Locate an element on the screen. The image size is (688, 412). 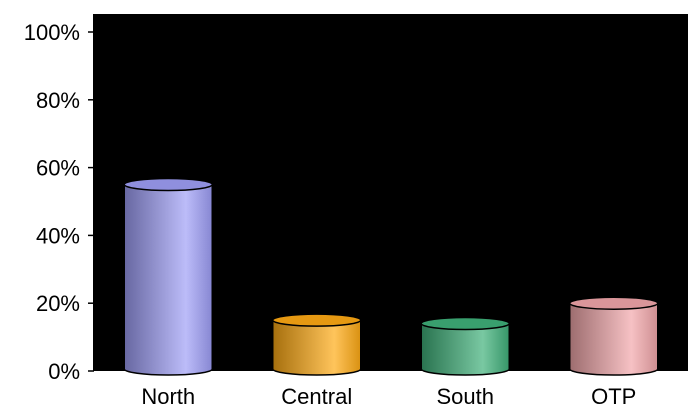
y-tick-label: 20% is located at coordinates (58, 303).